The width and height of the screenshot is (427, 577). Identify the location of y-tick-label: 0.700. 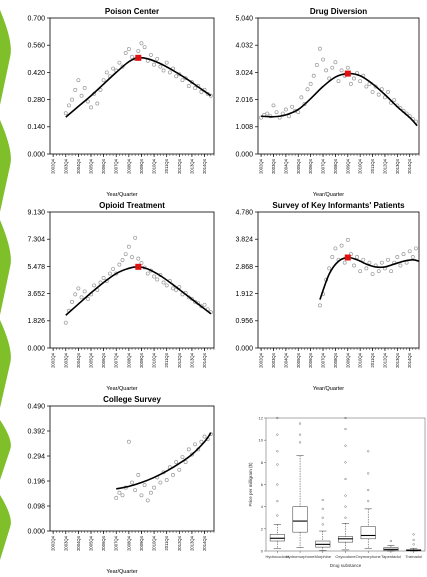
(36, 18).